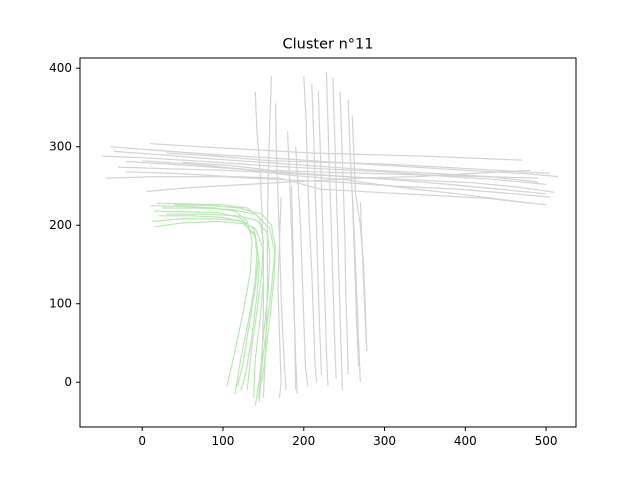 Image resolution: width=640 pixels, height=480 pixels. Describe the element at coordinates (348, 437) in the screenshot. I see `x-axis: 0 100 200 300 400 500` at that location.